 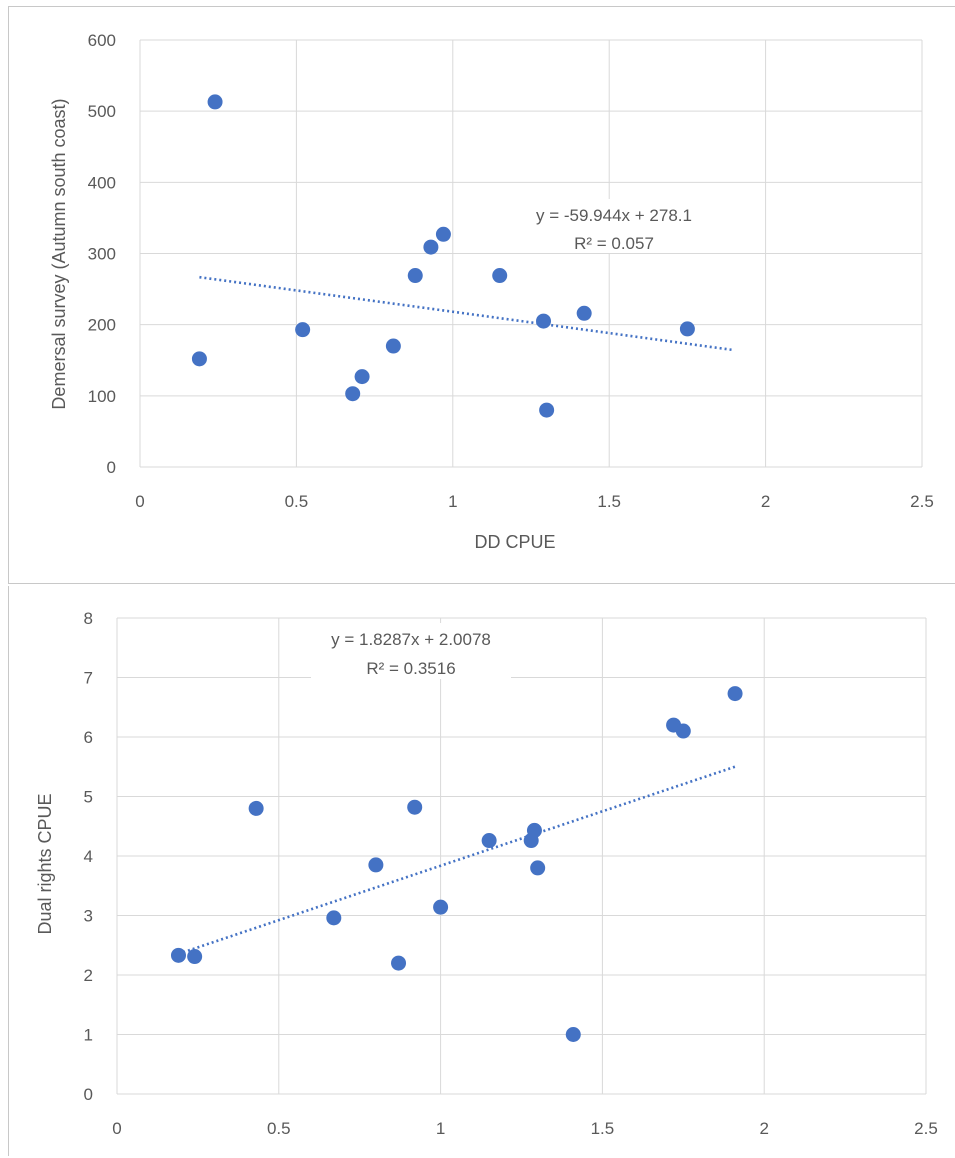 What do you see at coordinates (410, 668) in the screenshot?
I see `trendline-r-squared: R² = 0.3516` at bounding box center [410, 668].